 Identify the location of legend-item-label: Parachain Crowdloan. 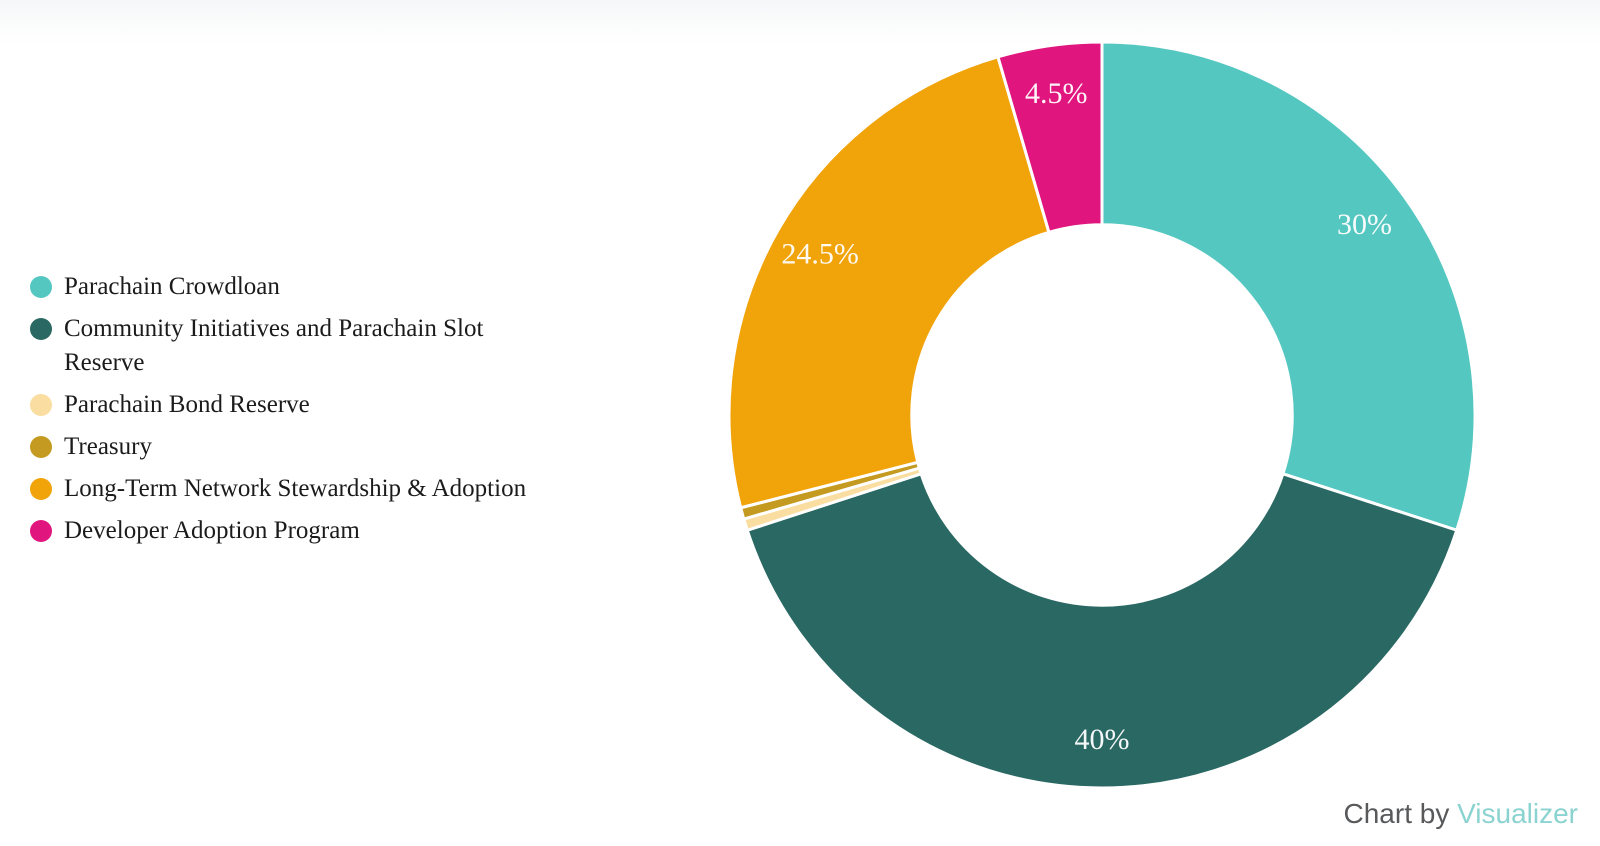
(172, 286).